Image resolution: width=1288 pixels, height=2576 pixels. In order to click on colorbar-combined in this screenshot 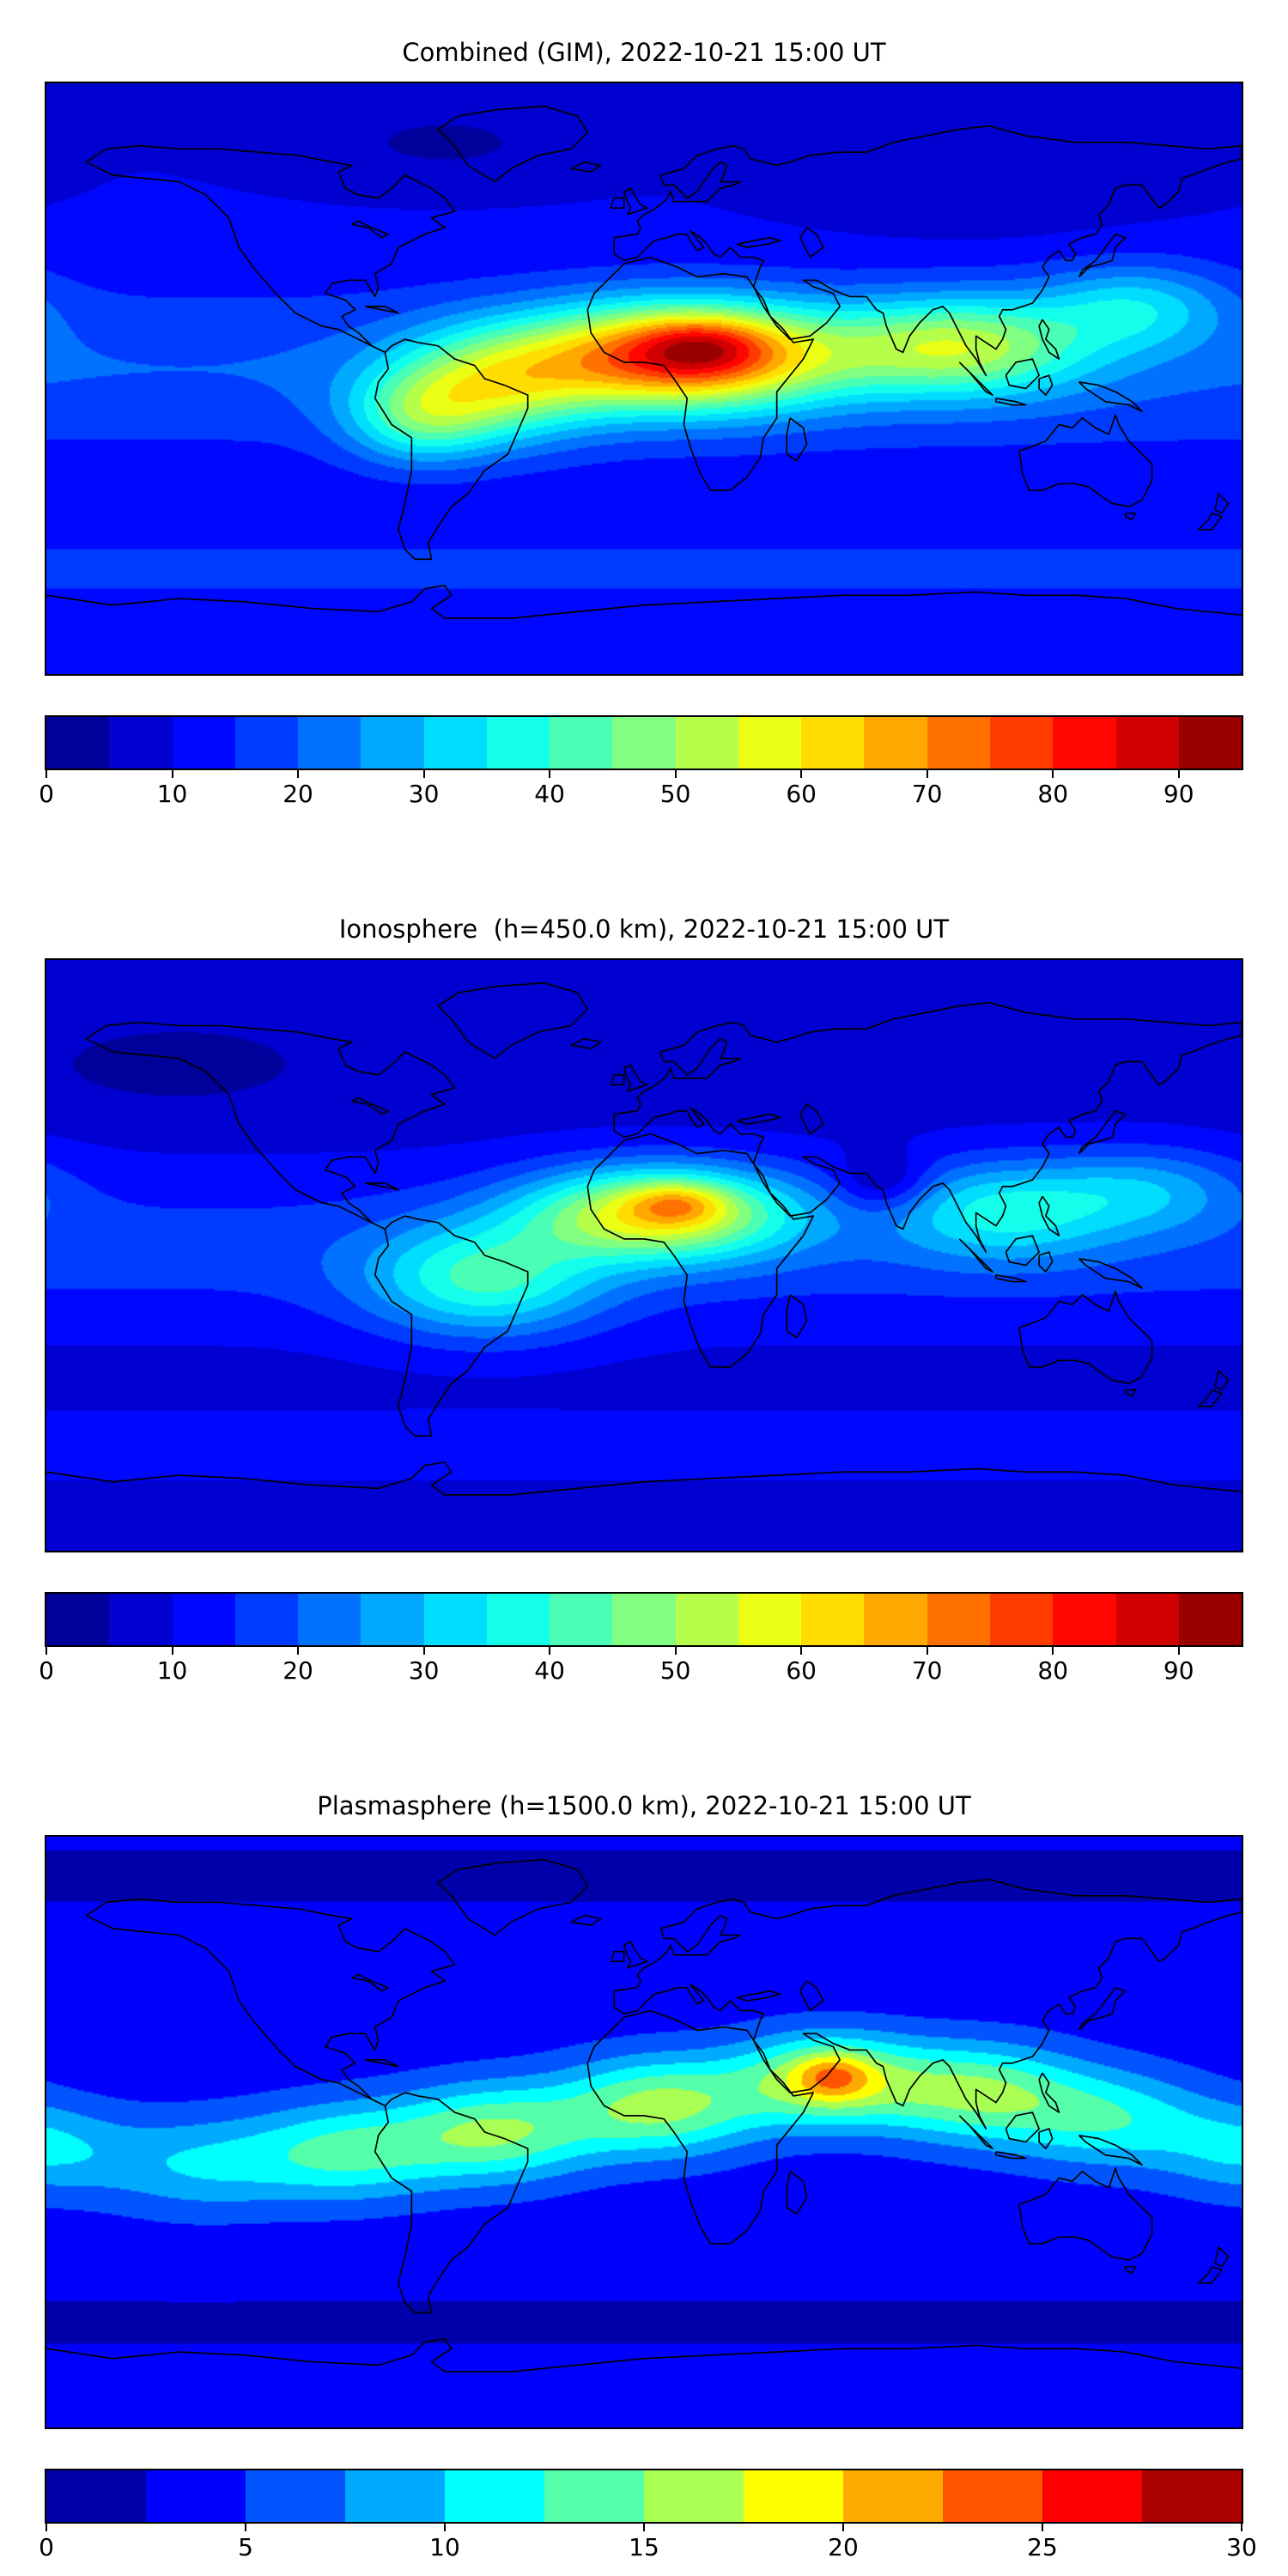, I will do `click(644, 742)`.